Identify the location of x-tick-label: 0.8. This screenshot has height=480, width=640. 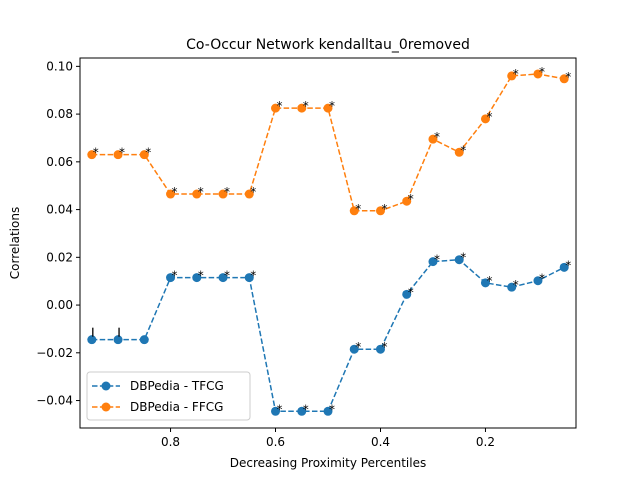
(170, 442).